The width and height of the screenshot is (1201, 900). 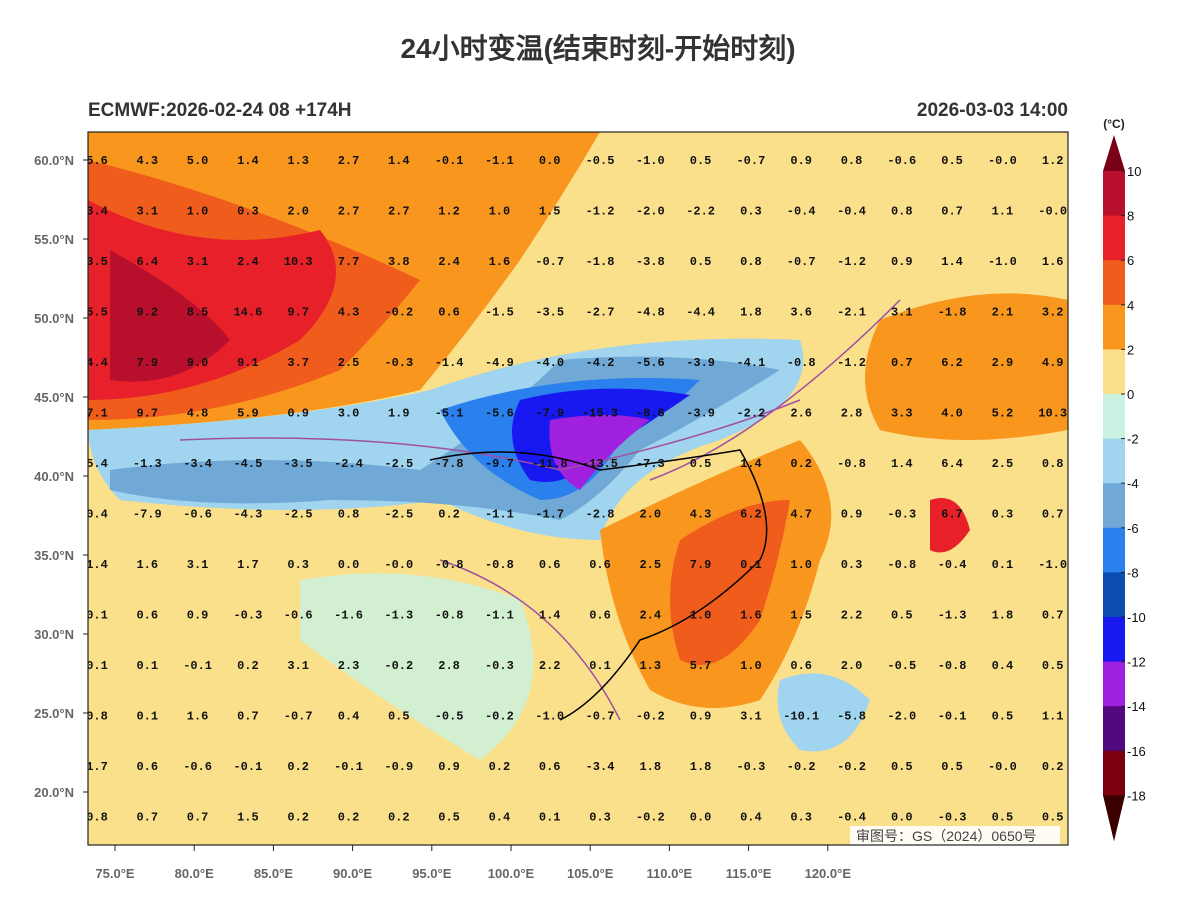 What do you see at coordinates (1130, 349) in the screenshot?
I see `colorbar-label: 2` at bounding box center [1130, 349].